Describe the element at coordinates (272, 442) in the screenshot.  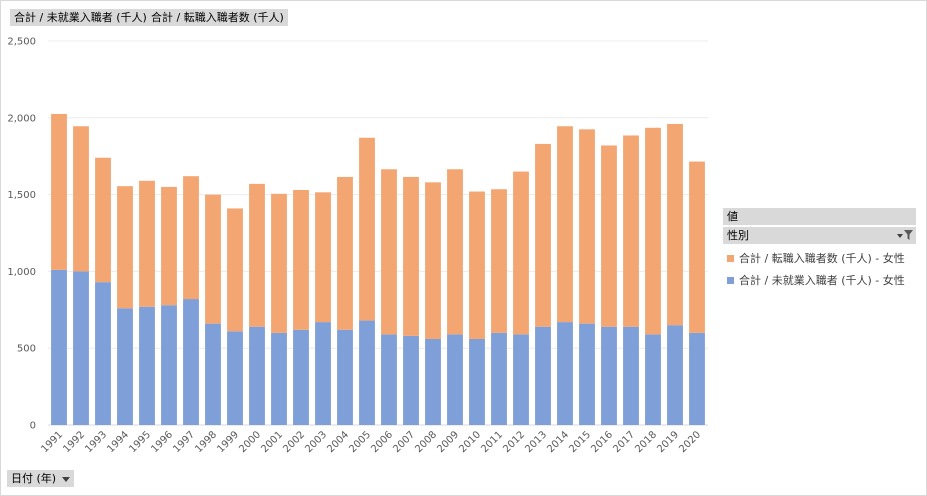
I see `x-tick-label: 2001` at that location.